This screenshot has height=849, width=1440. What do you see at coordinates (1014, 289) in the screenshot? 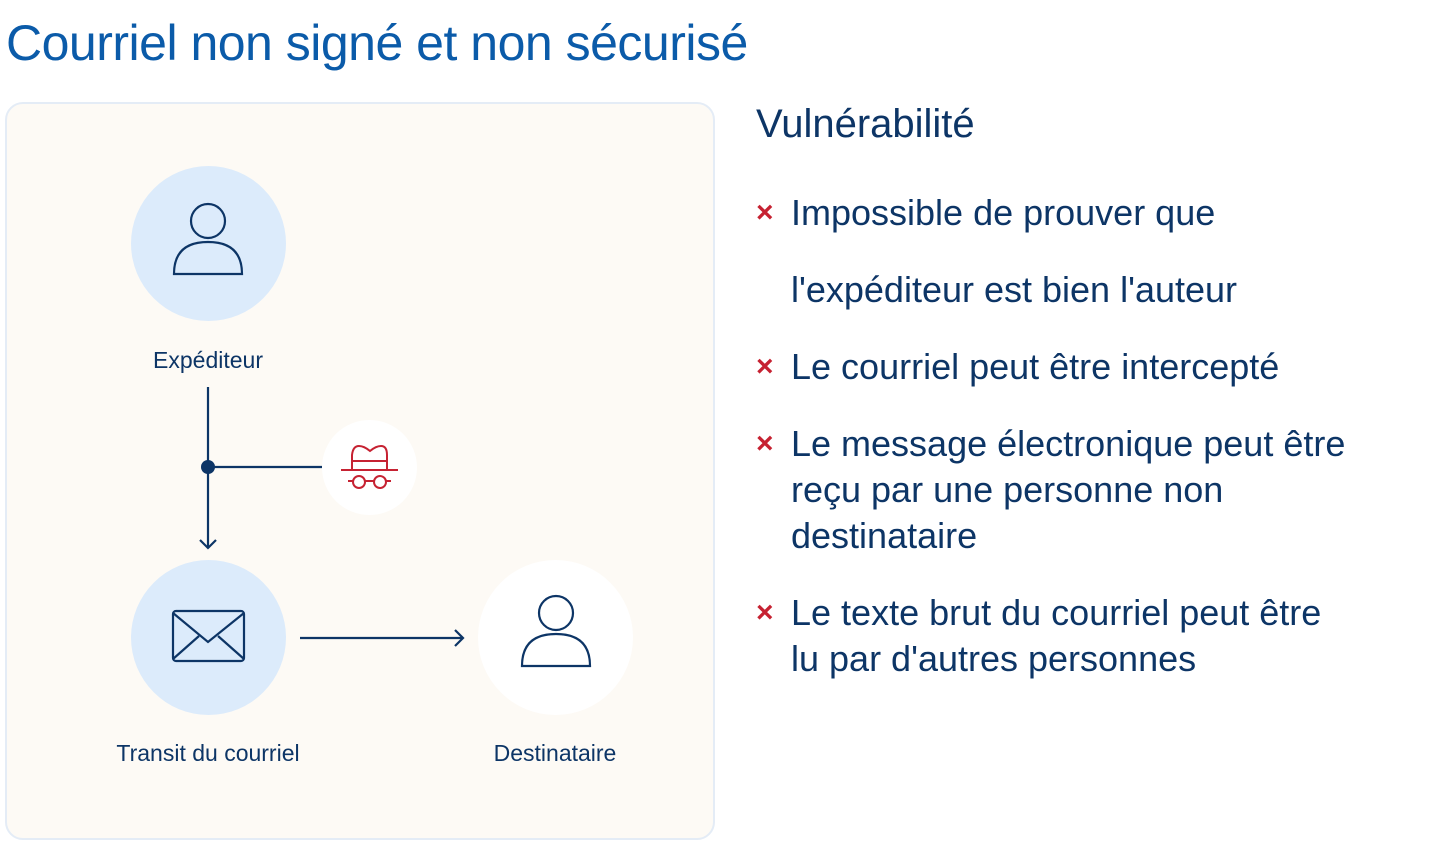
I see `vulnerability-text: l'expéditeur est bien l'auteur` at bounding box center [1014, 289].